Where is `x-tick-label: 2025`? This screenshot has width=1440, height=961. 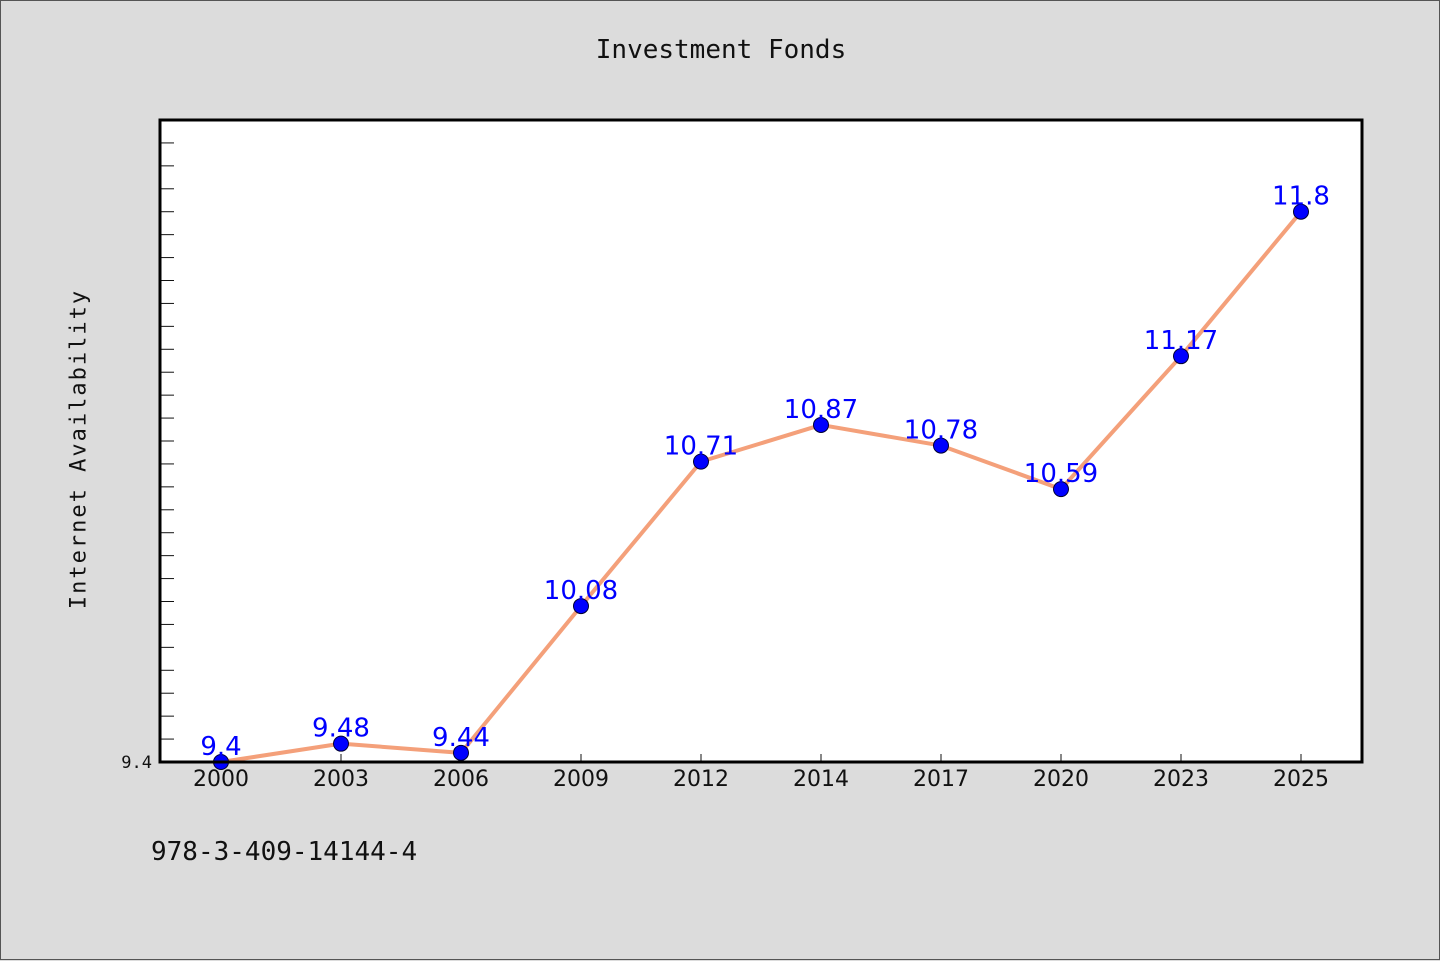 x-tick-label: 2025 is located at coordinates (1301, 779).